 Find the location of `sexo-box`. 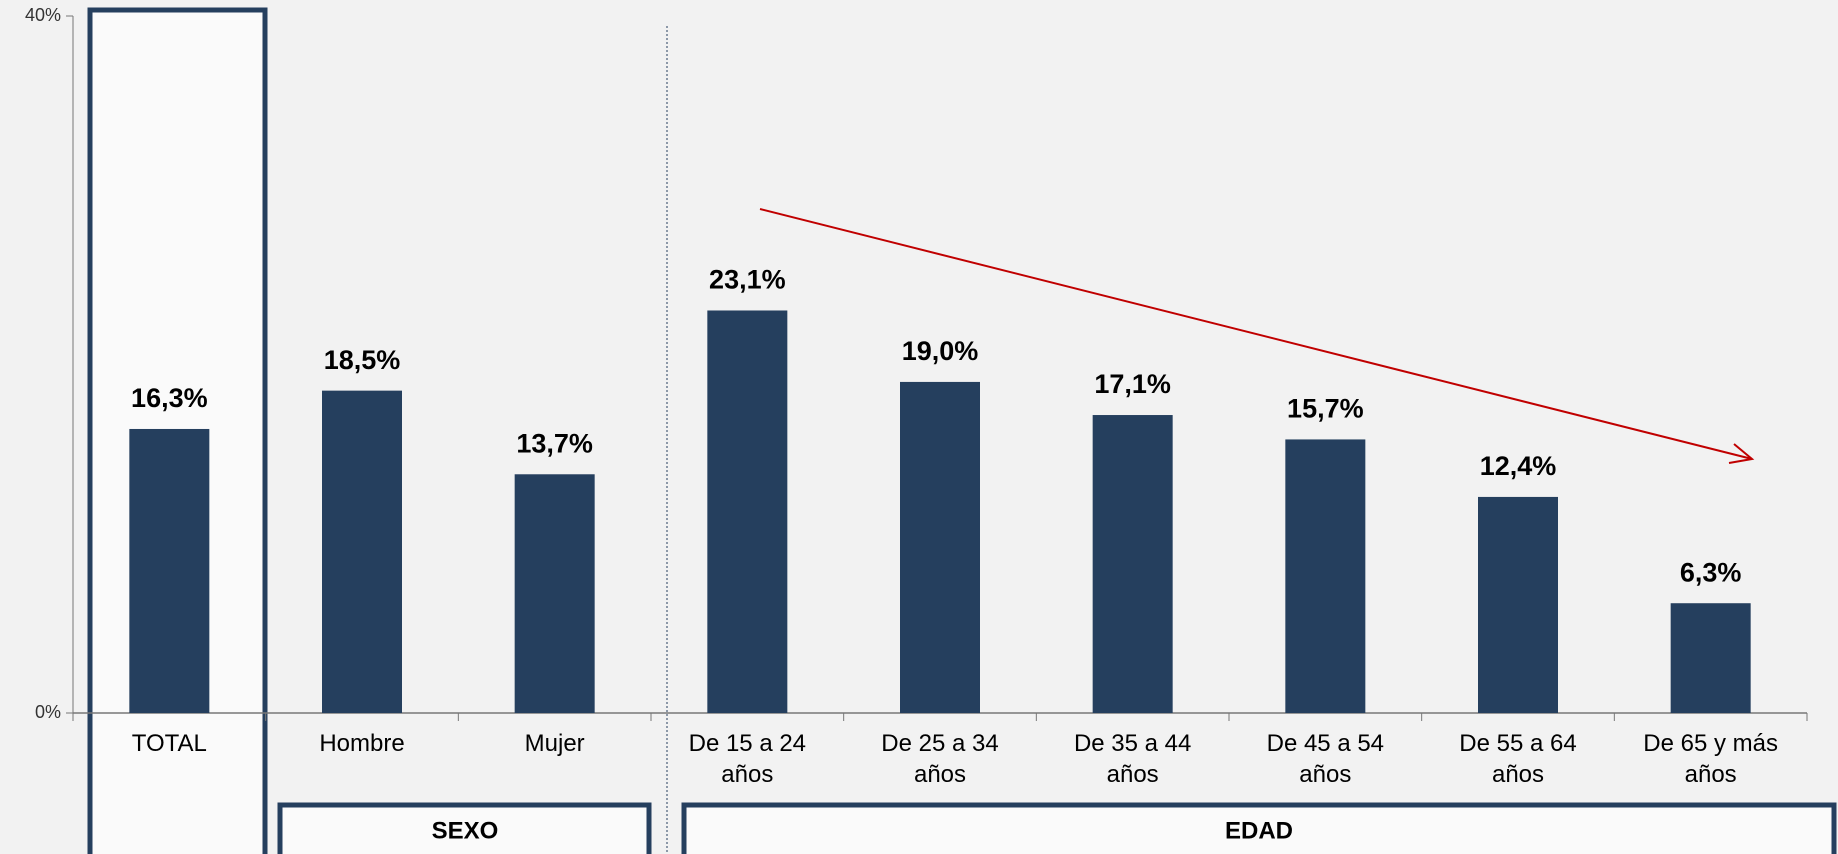

sexo-box is located at coordinates (464, 828).